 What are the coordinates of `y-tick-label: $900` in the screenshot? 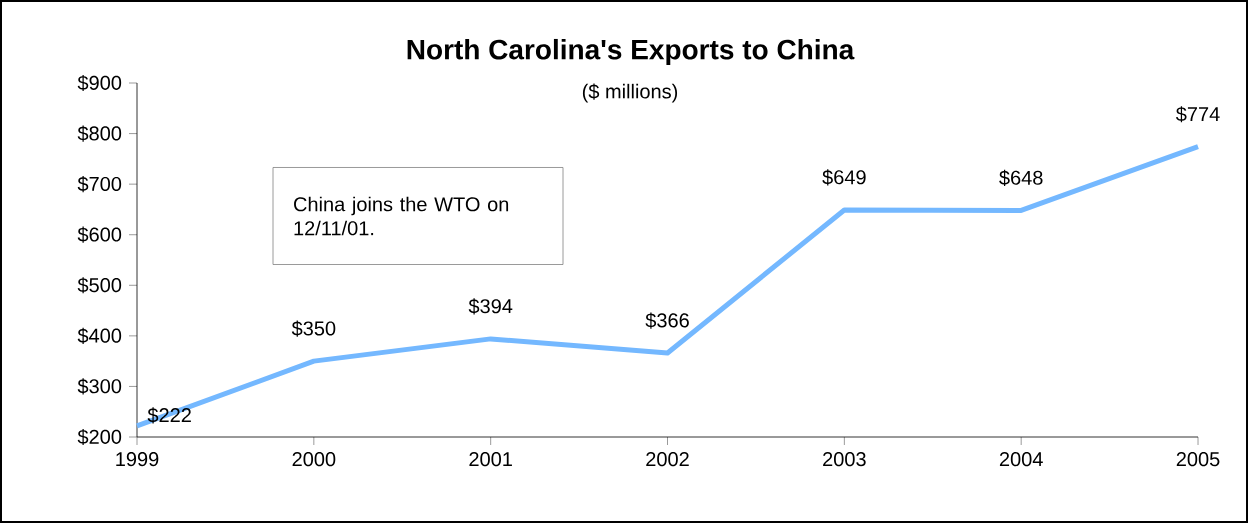 It's located at (99, 83).